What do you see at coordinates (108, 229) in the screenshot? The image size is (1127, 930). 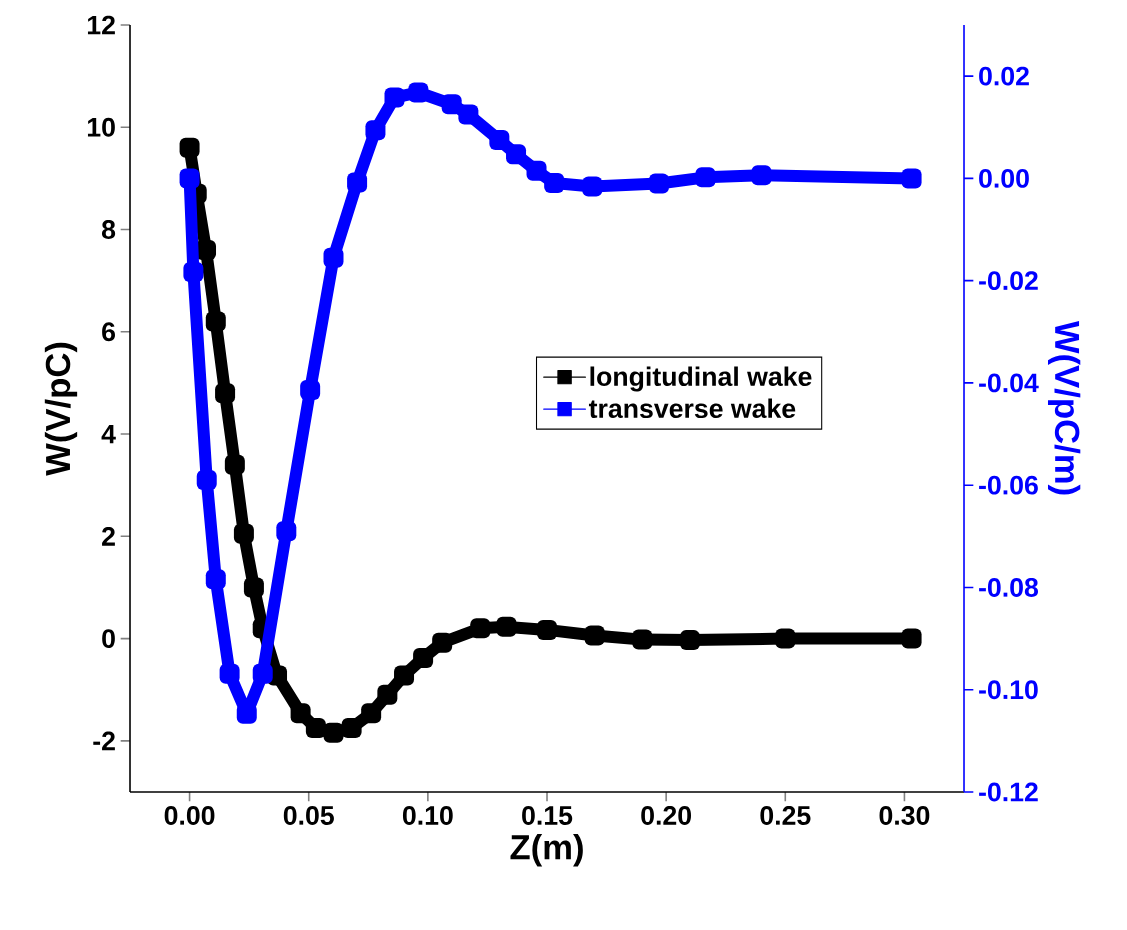 I see `y-tick-label: 8` at bounding box center [108, 229].